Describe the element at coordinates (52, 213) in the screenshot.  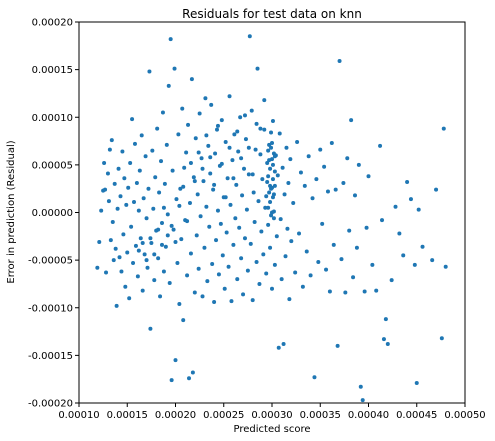
I see `y-tick-label: 0.00000` at that location.